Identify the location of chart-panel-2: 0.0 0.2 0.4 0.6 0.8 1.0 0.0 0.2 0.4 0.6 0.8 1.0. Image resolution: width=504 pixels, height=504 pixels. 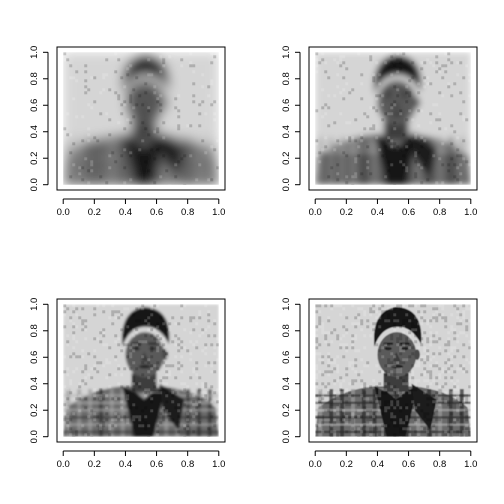
(379, 132).